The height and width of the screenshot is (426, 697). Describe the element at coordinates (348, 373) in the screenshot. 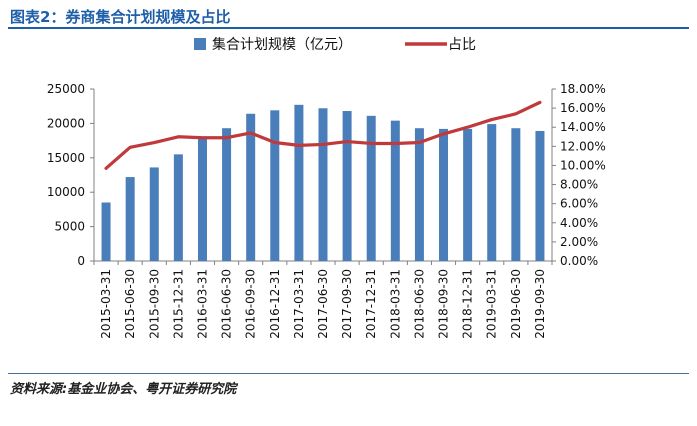

I see `source-rule` at that location.